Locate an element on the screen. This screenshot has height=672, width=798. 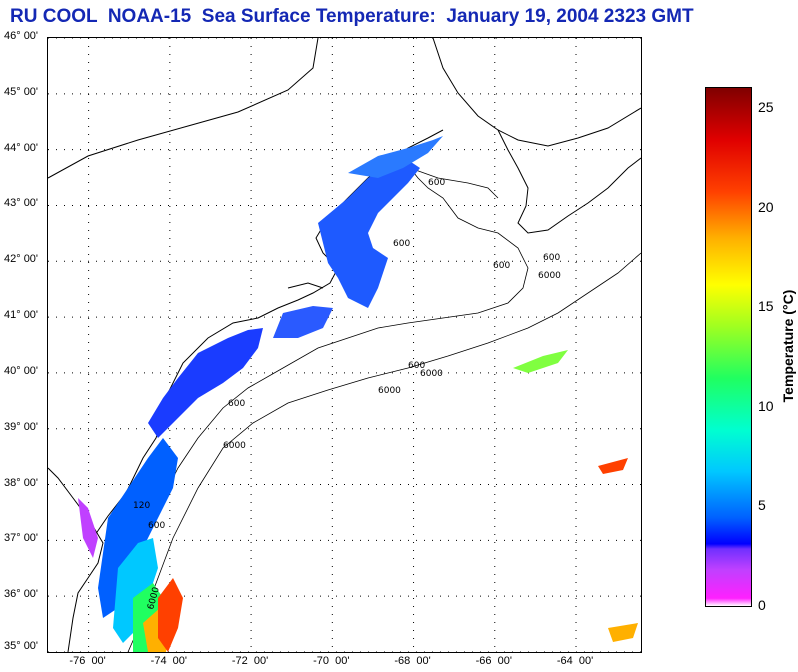
latitude-label: 41° 00' is located at coordinates (21, 315).